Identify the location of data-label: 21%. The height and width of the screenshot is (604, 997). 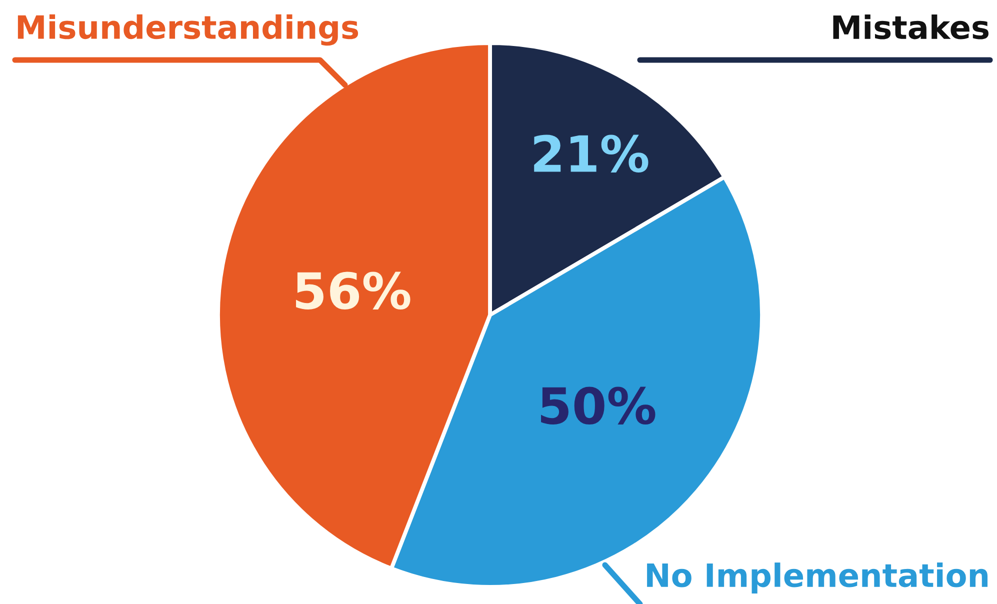
(591, 153).